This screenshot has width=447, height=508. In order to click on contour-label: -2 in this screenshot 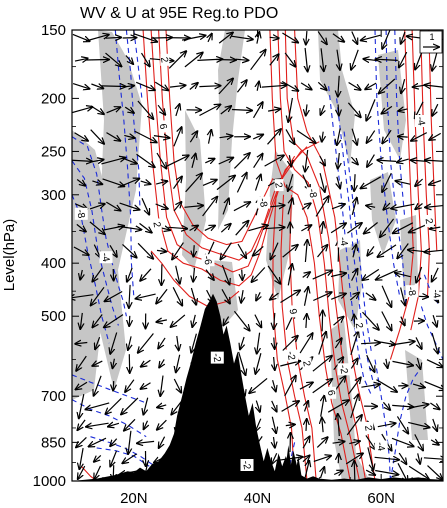, I will do `click(343, 369)`.